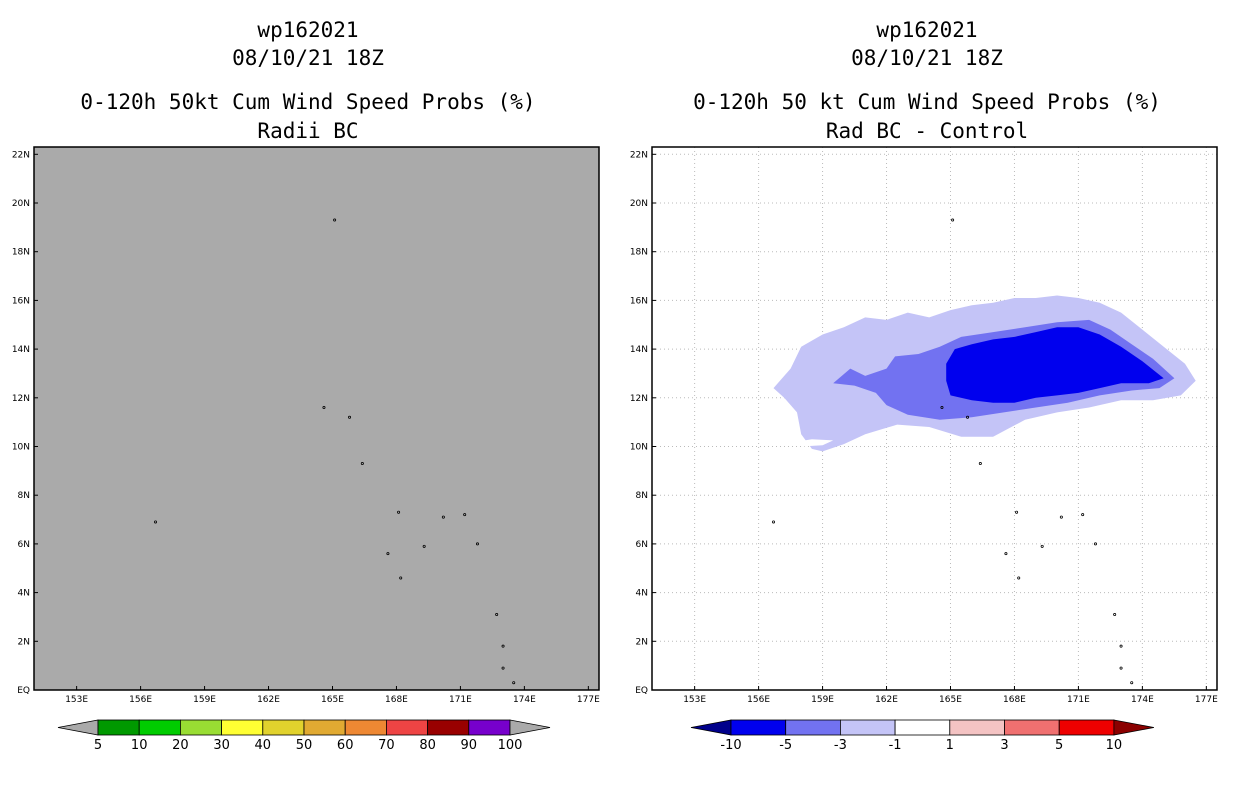 This screenshot has height=800, width=1236. I want to click on left-chart-title: 0-120h 50kt Cum Wind Speed Probs (%), so click(308, 102).